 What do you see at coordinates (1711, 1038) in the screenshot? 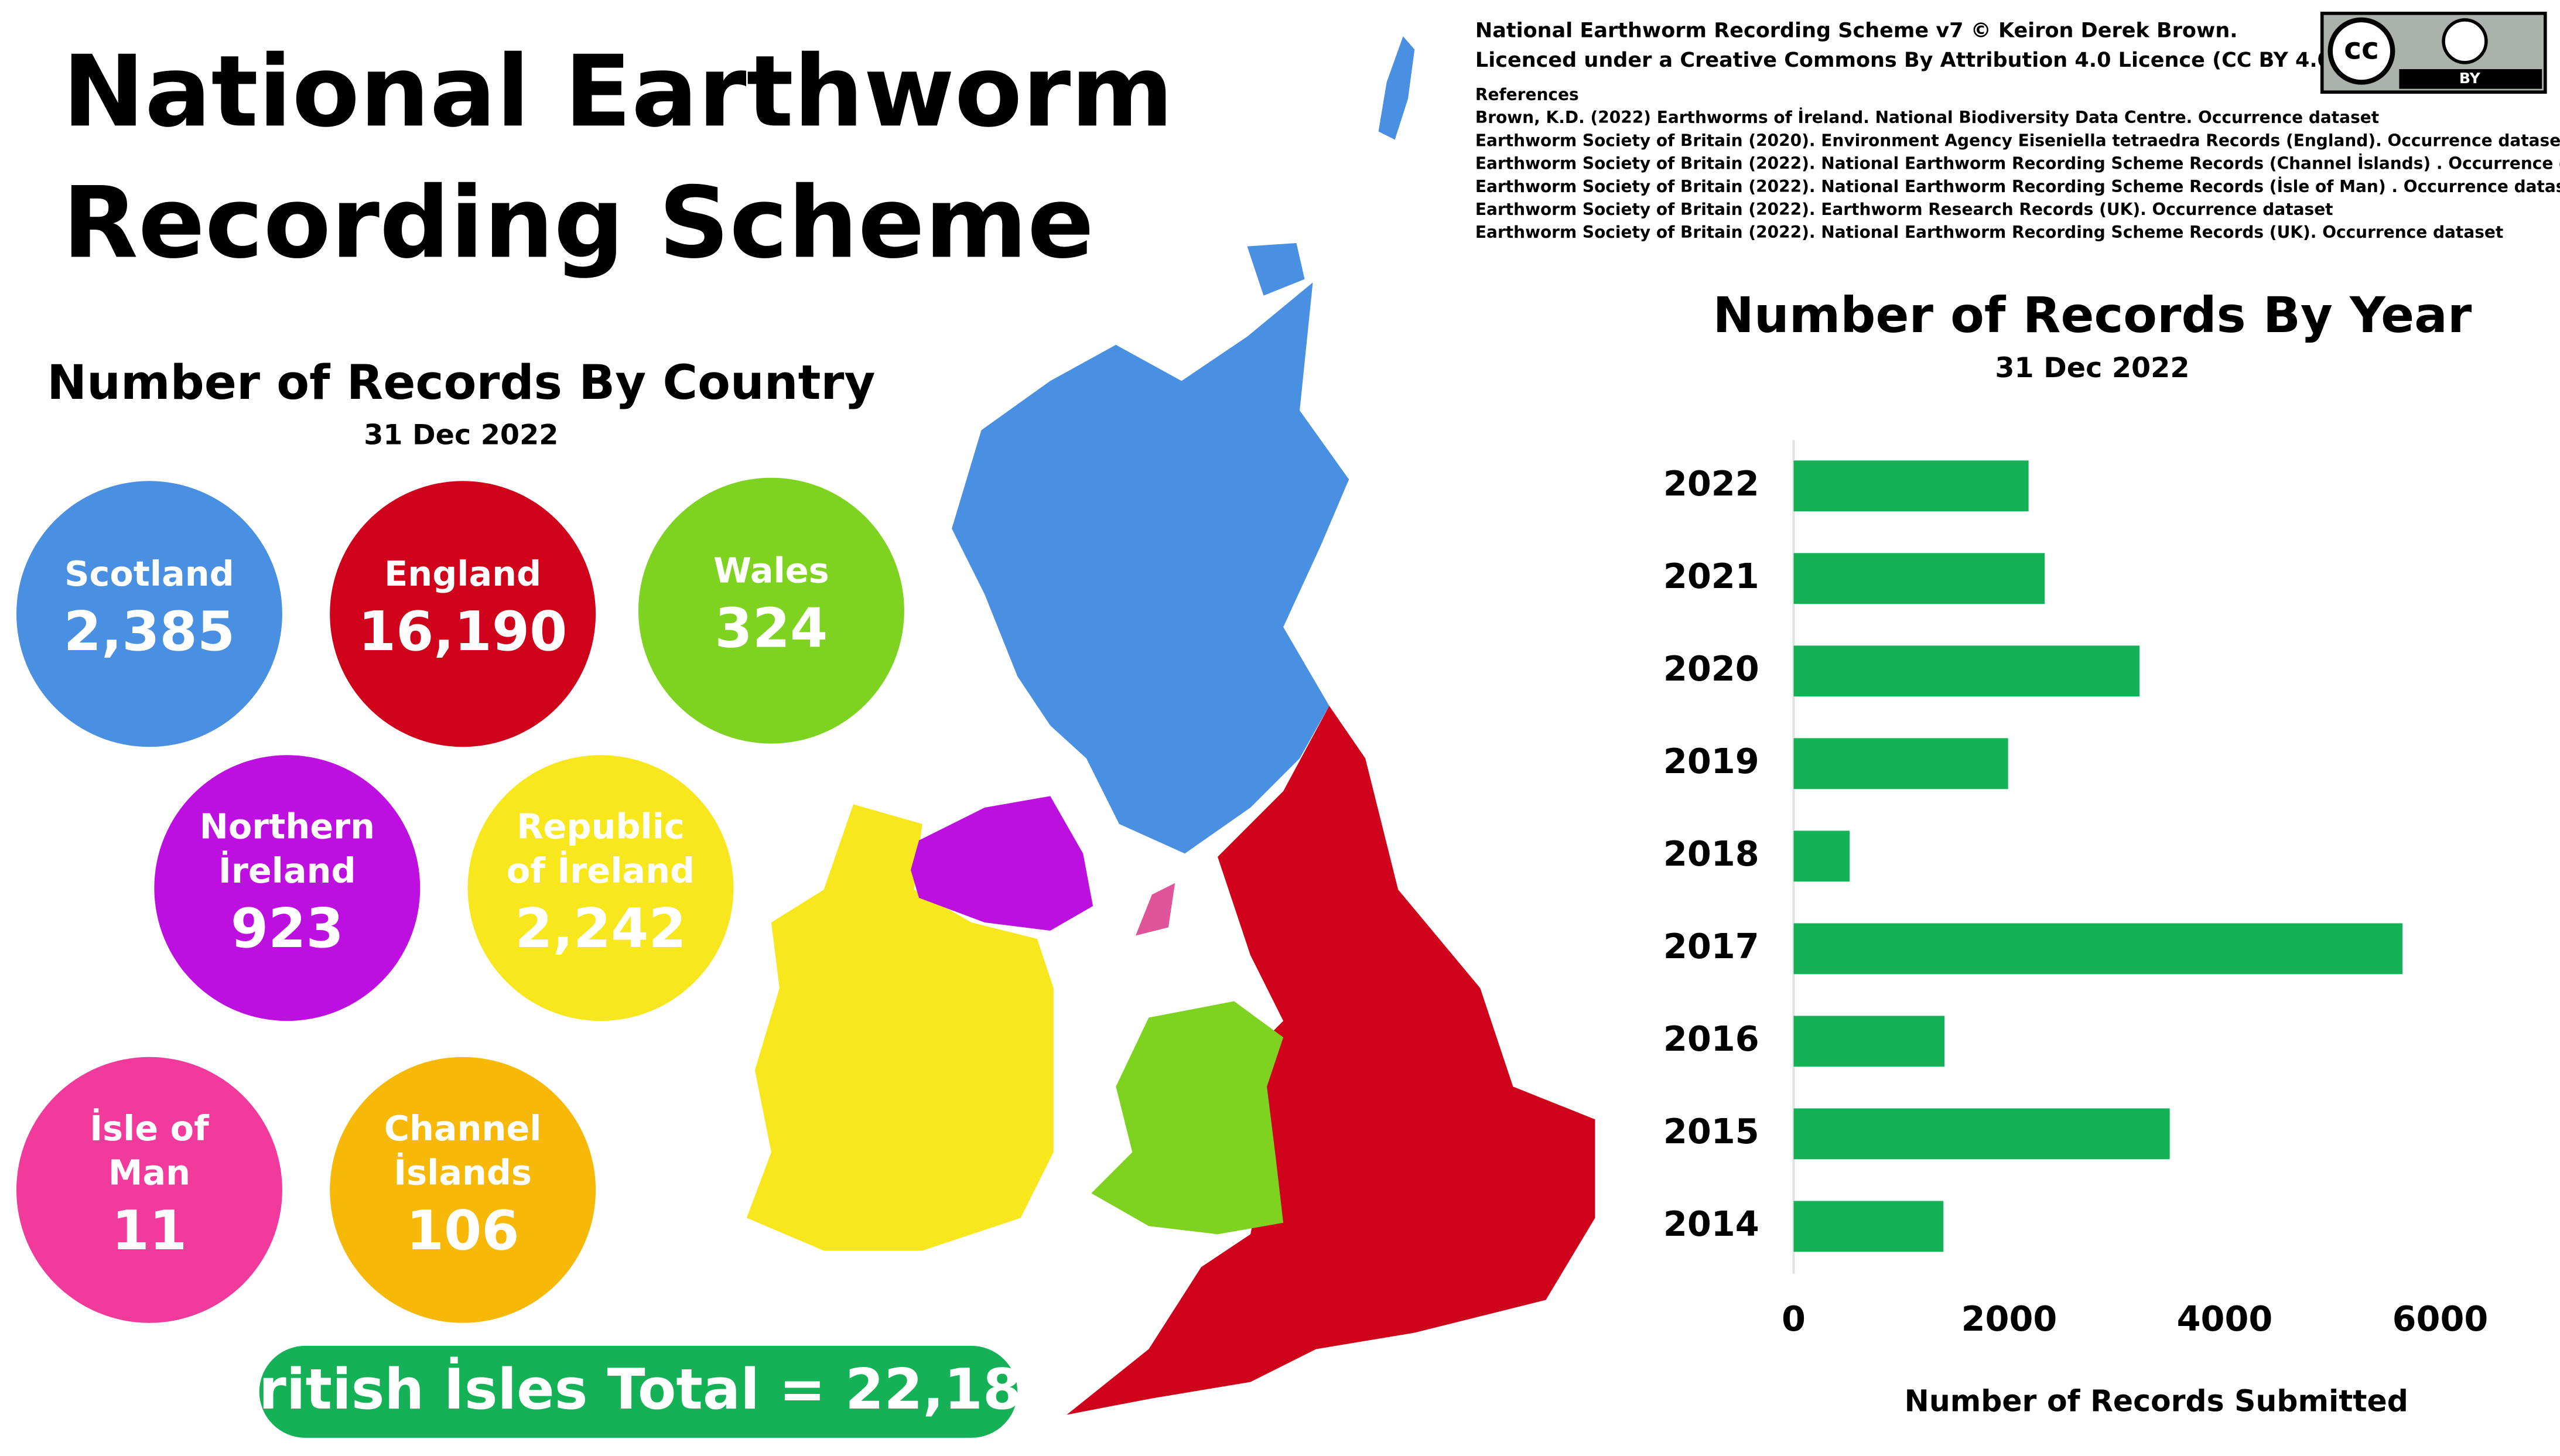
I see `y-tick-label: 2016` at bounding box center [1711, 1038].